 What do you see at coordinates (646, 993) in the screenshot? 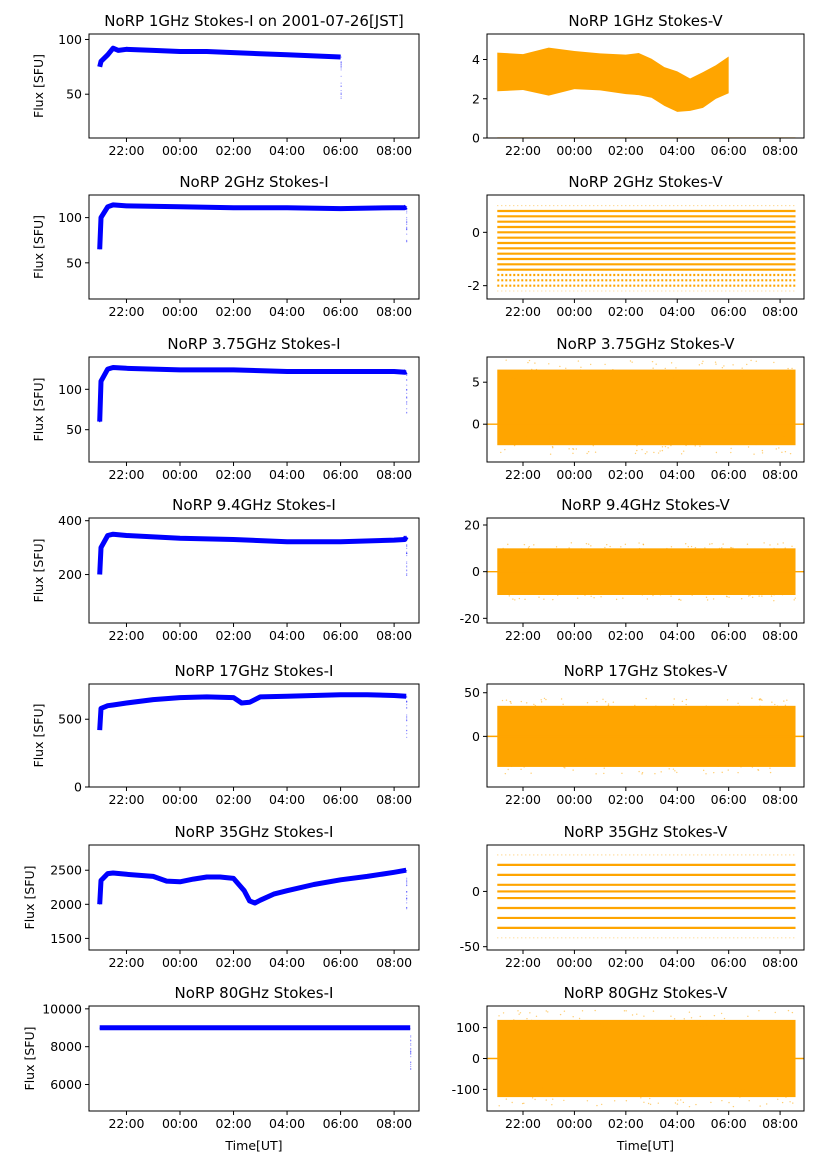
I see `chart-title: NoRP 80GHz Stokes-V` at bounding box center [646, 993].